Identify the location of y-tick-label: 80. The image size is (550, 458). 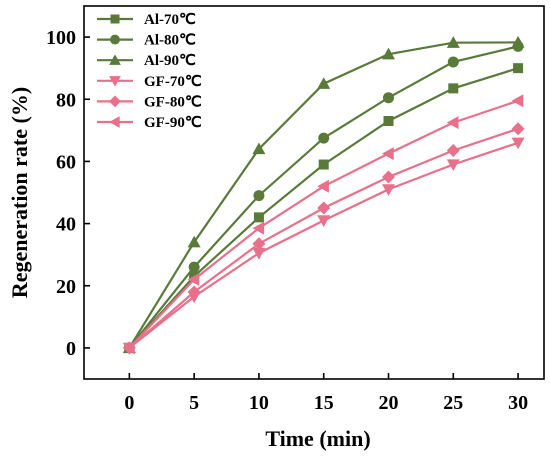
(66, 100).